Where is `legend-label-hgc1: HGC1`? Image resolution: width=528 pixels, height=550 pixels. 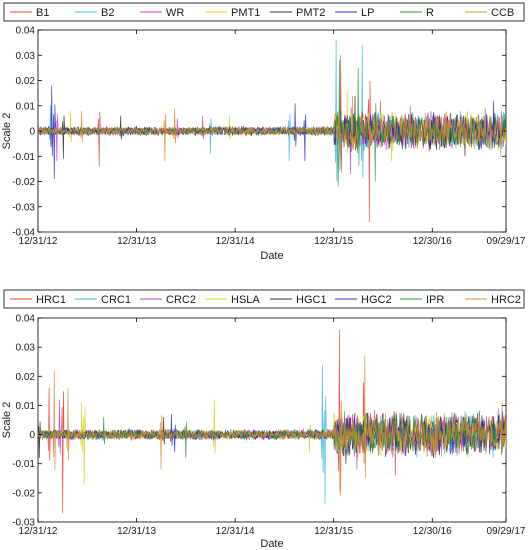 legend-label-hgc1: HGC1 is located at coordinates (311, 300).